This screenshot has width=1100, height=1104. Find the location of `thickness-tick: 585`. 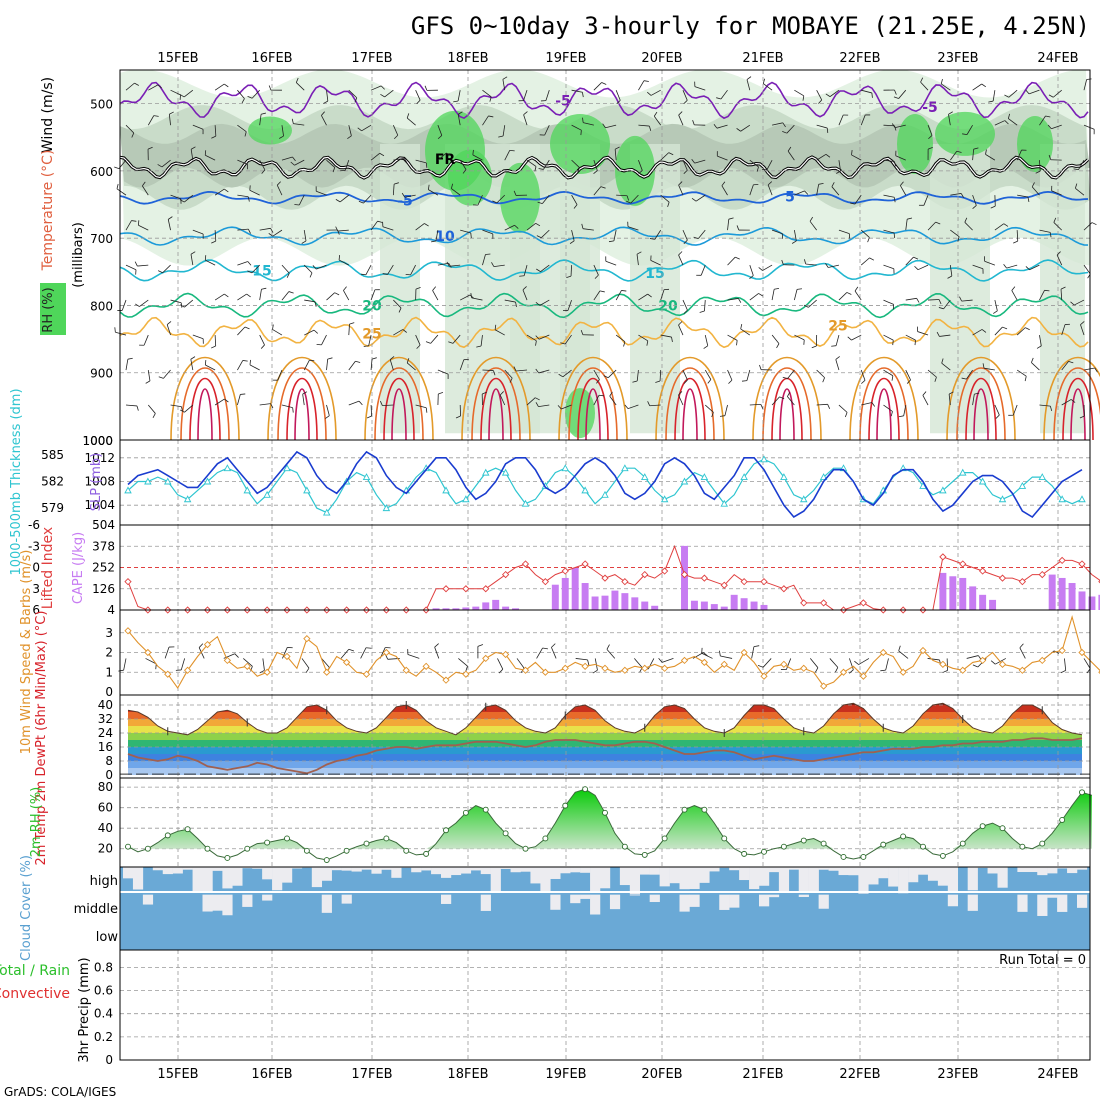

thickness-tick: 585 is located at coordinates (52, 455).